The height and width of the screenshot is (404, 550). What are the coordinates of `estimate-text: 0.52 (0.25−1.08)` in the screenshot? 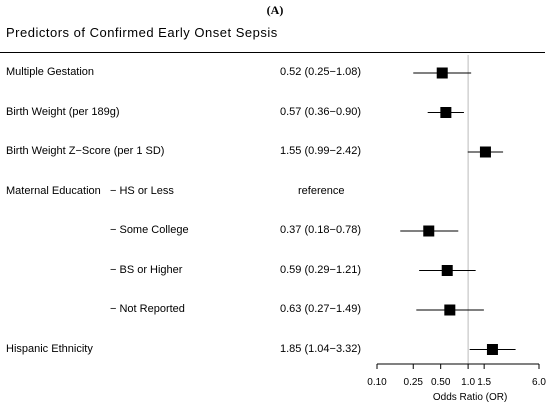 It's located at (321, 72).